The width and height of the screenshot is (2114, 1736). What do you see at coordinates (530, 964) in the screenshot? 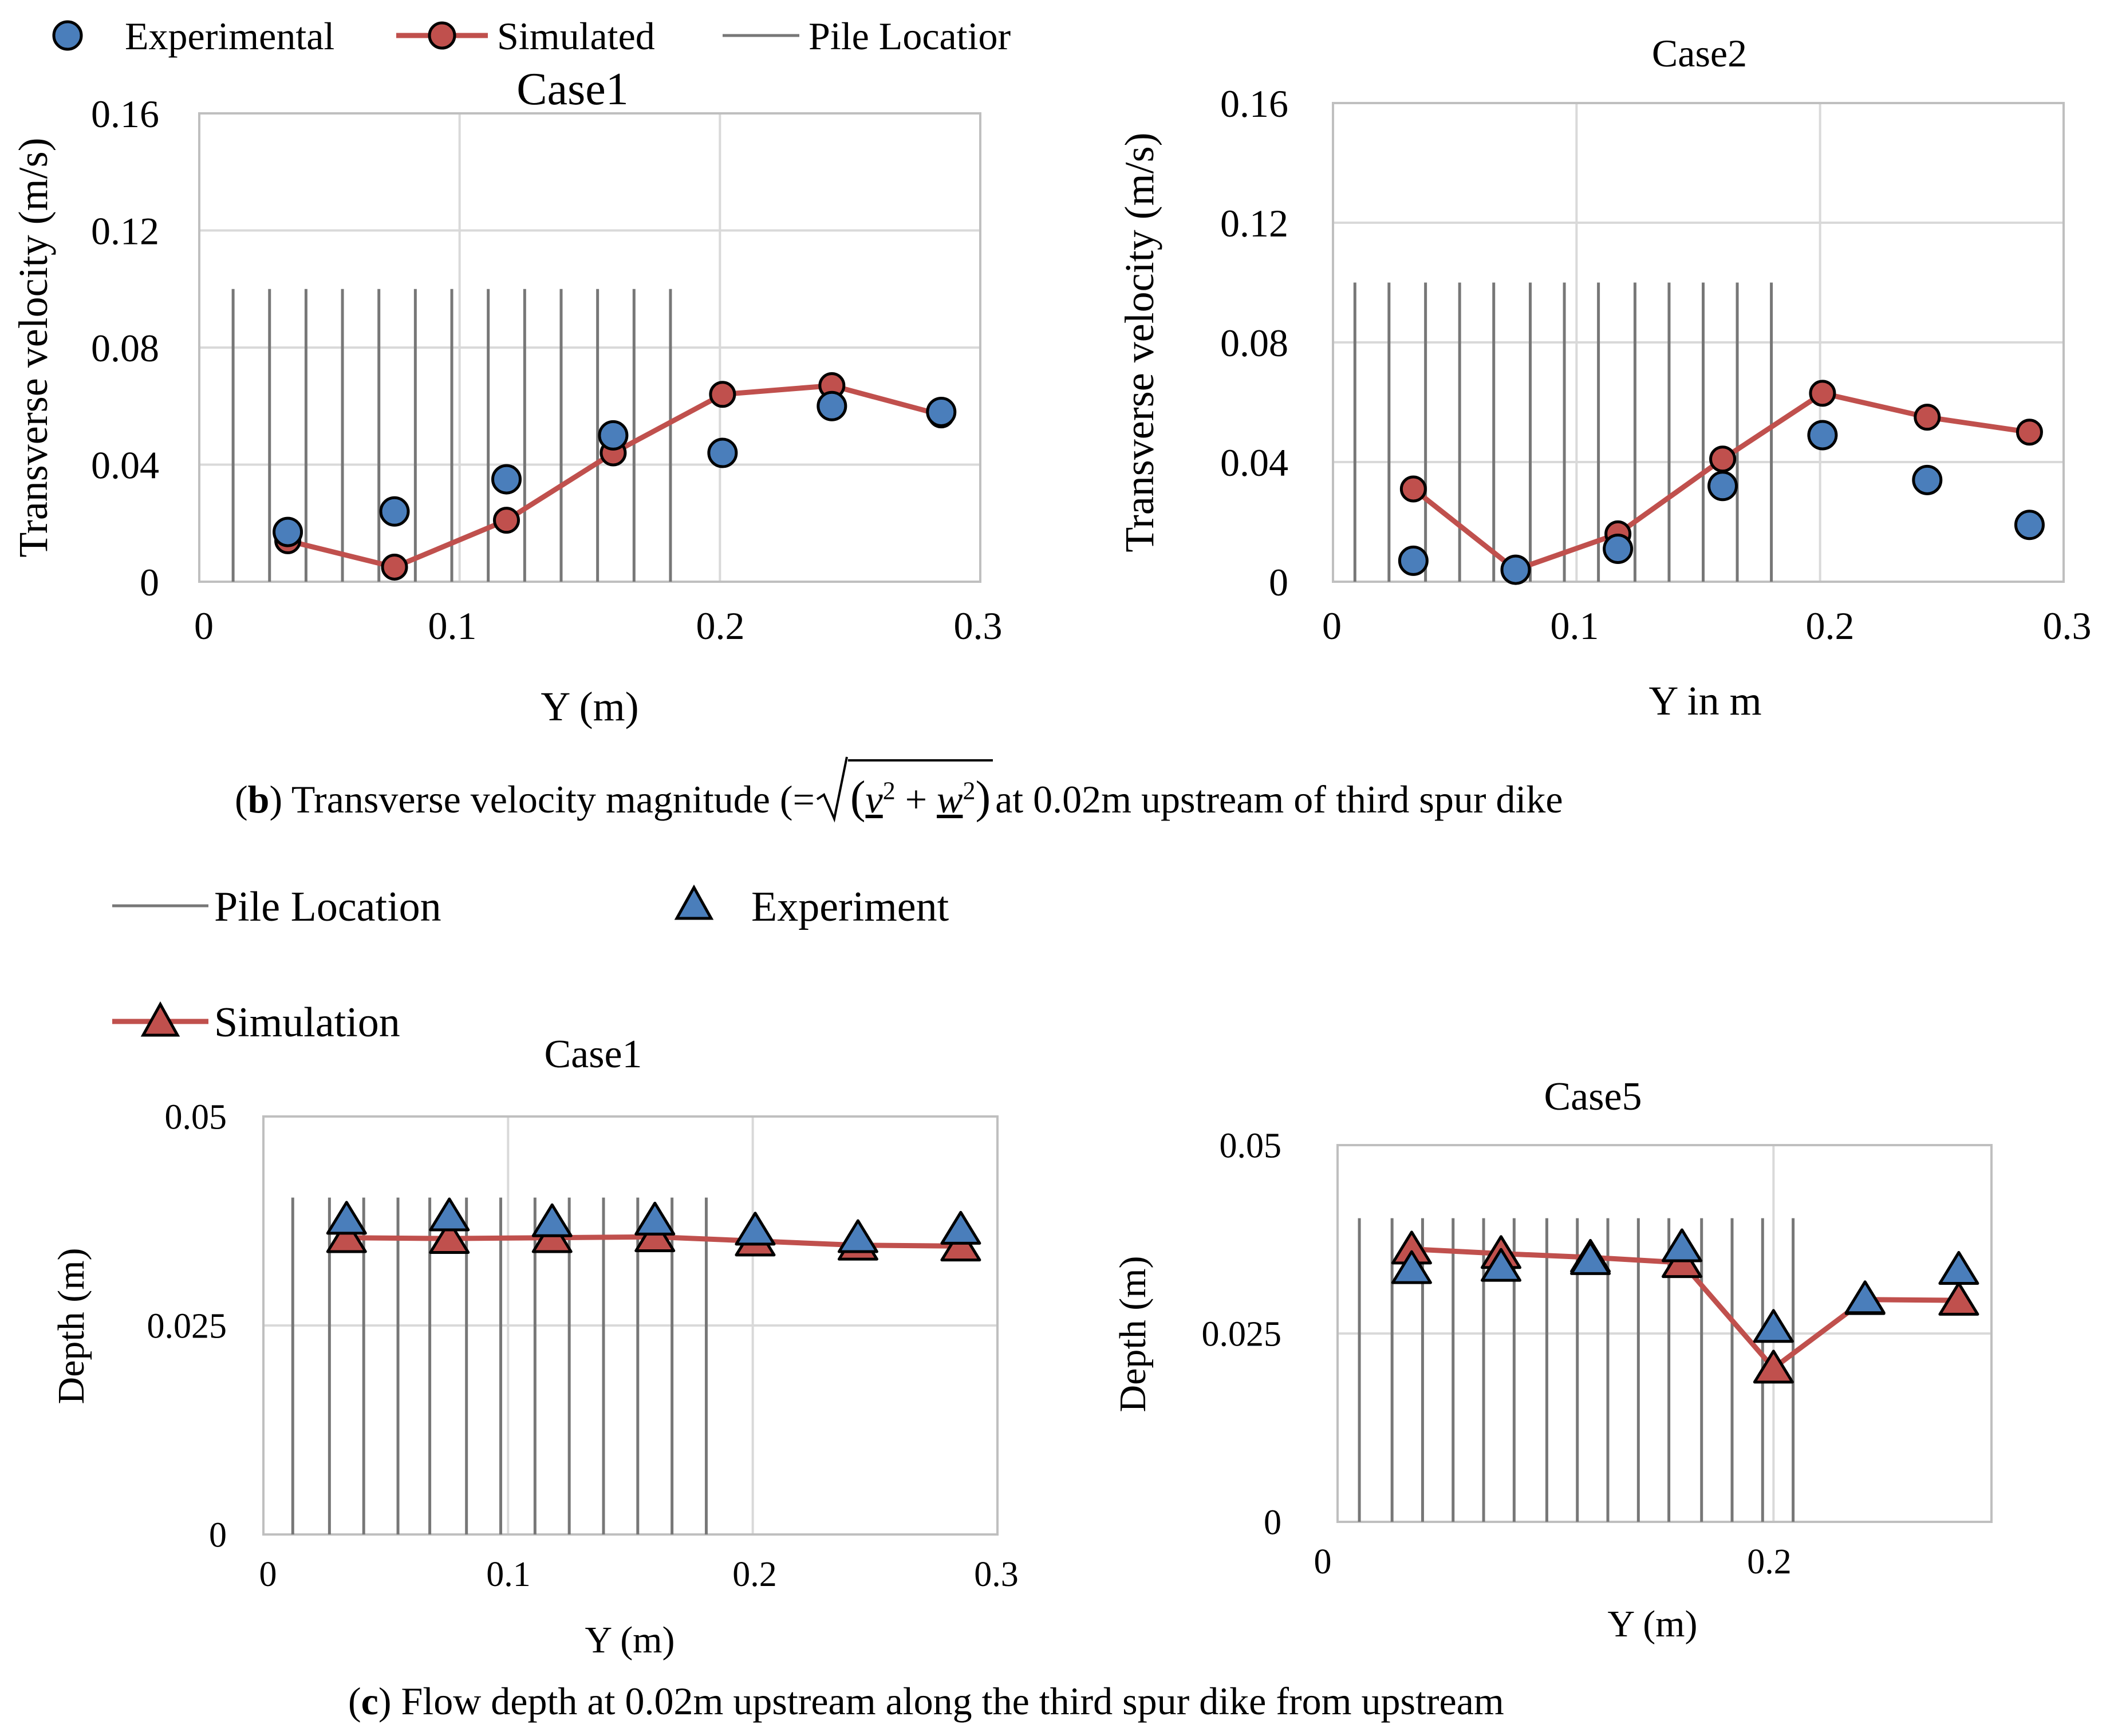
I see `legend-c: Pile Location Experiment Simulation` at bounding box center [530, 964].